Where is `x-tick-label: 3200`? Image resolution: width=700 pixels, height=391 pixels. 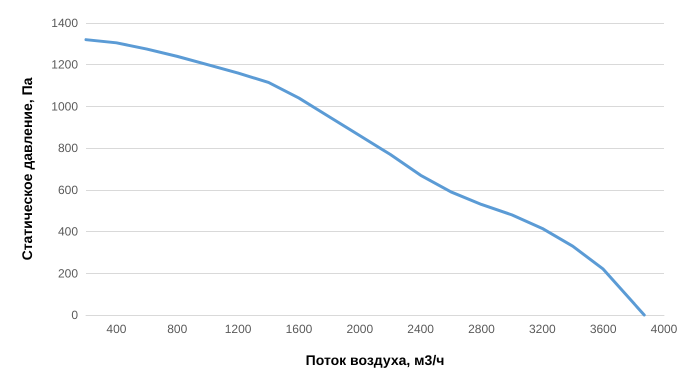
x-tick-label: 3200 is located at coordinates (542, 329).